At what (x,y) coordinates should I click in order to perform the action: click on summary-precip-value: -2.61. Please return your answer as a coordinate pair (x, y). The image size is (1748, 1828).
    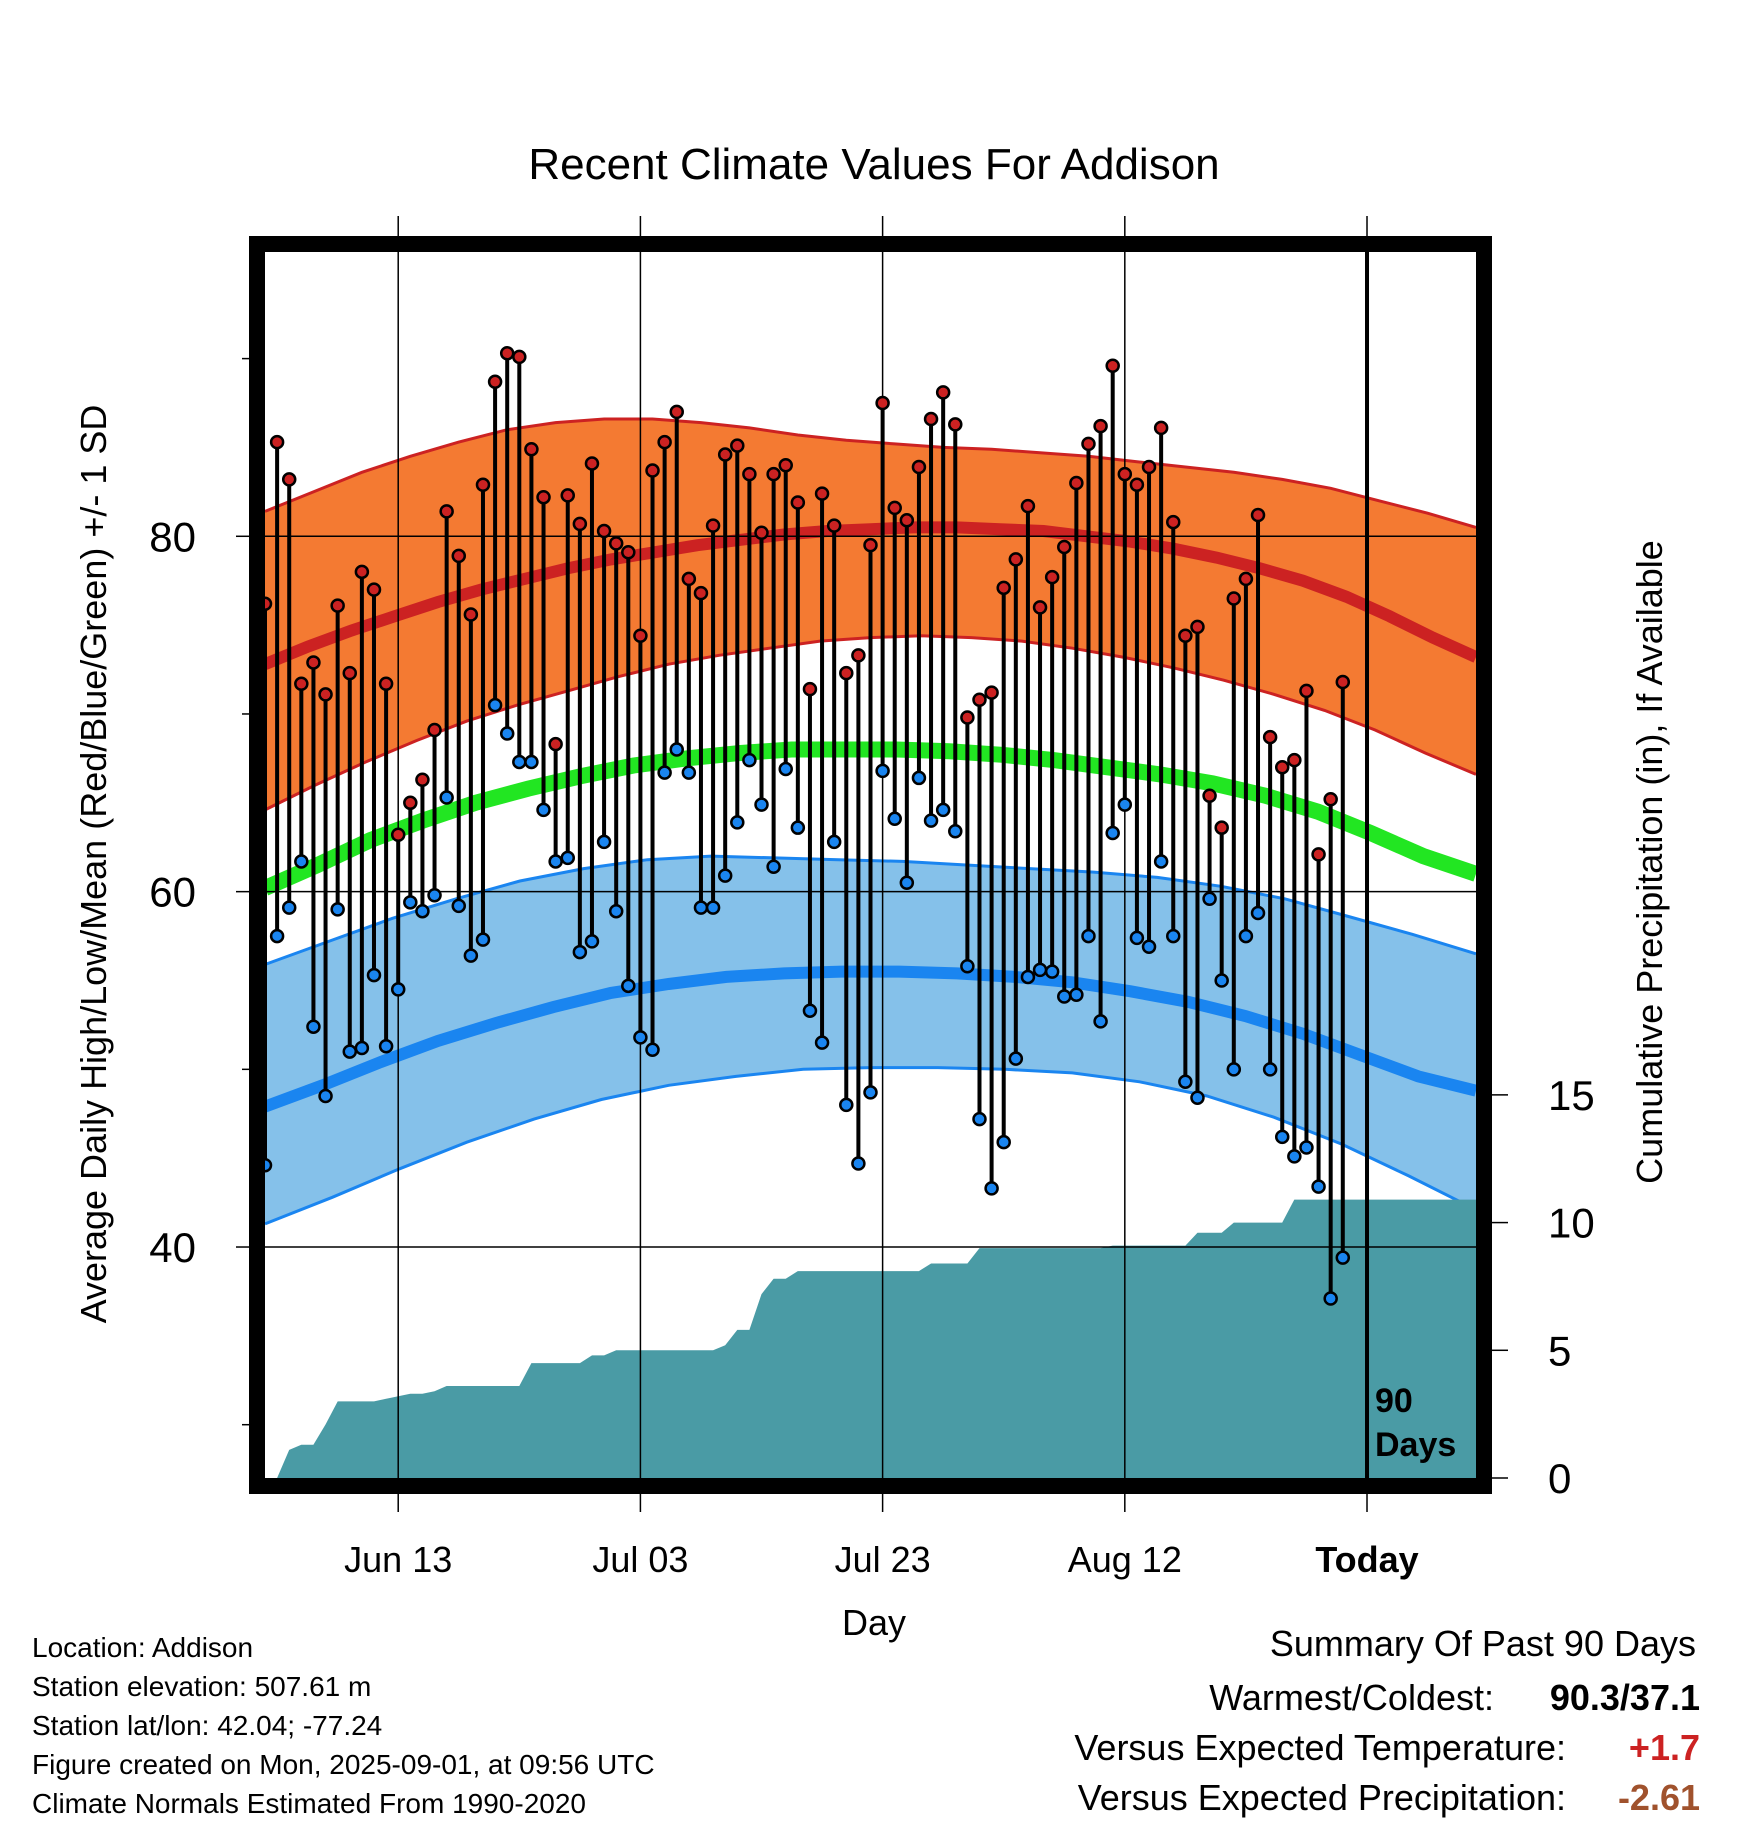
    Looking at the image, I should click on (1659, 1797).